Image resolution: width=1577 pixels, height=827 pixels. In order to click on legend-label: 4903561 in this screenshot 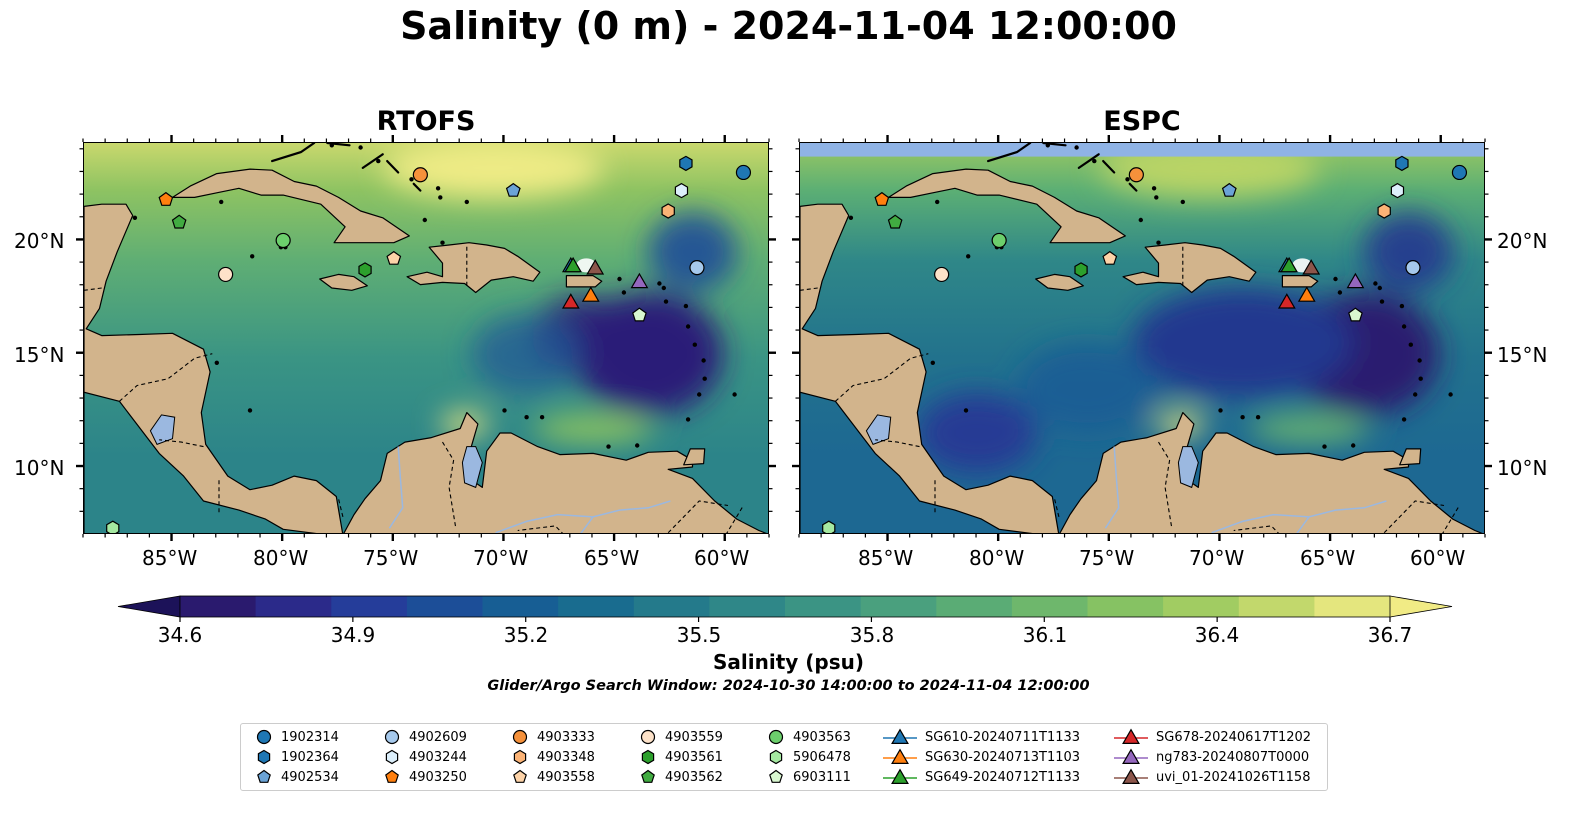, I will do `click(694, 757)`.